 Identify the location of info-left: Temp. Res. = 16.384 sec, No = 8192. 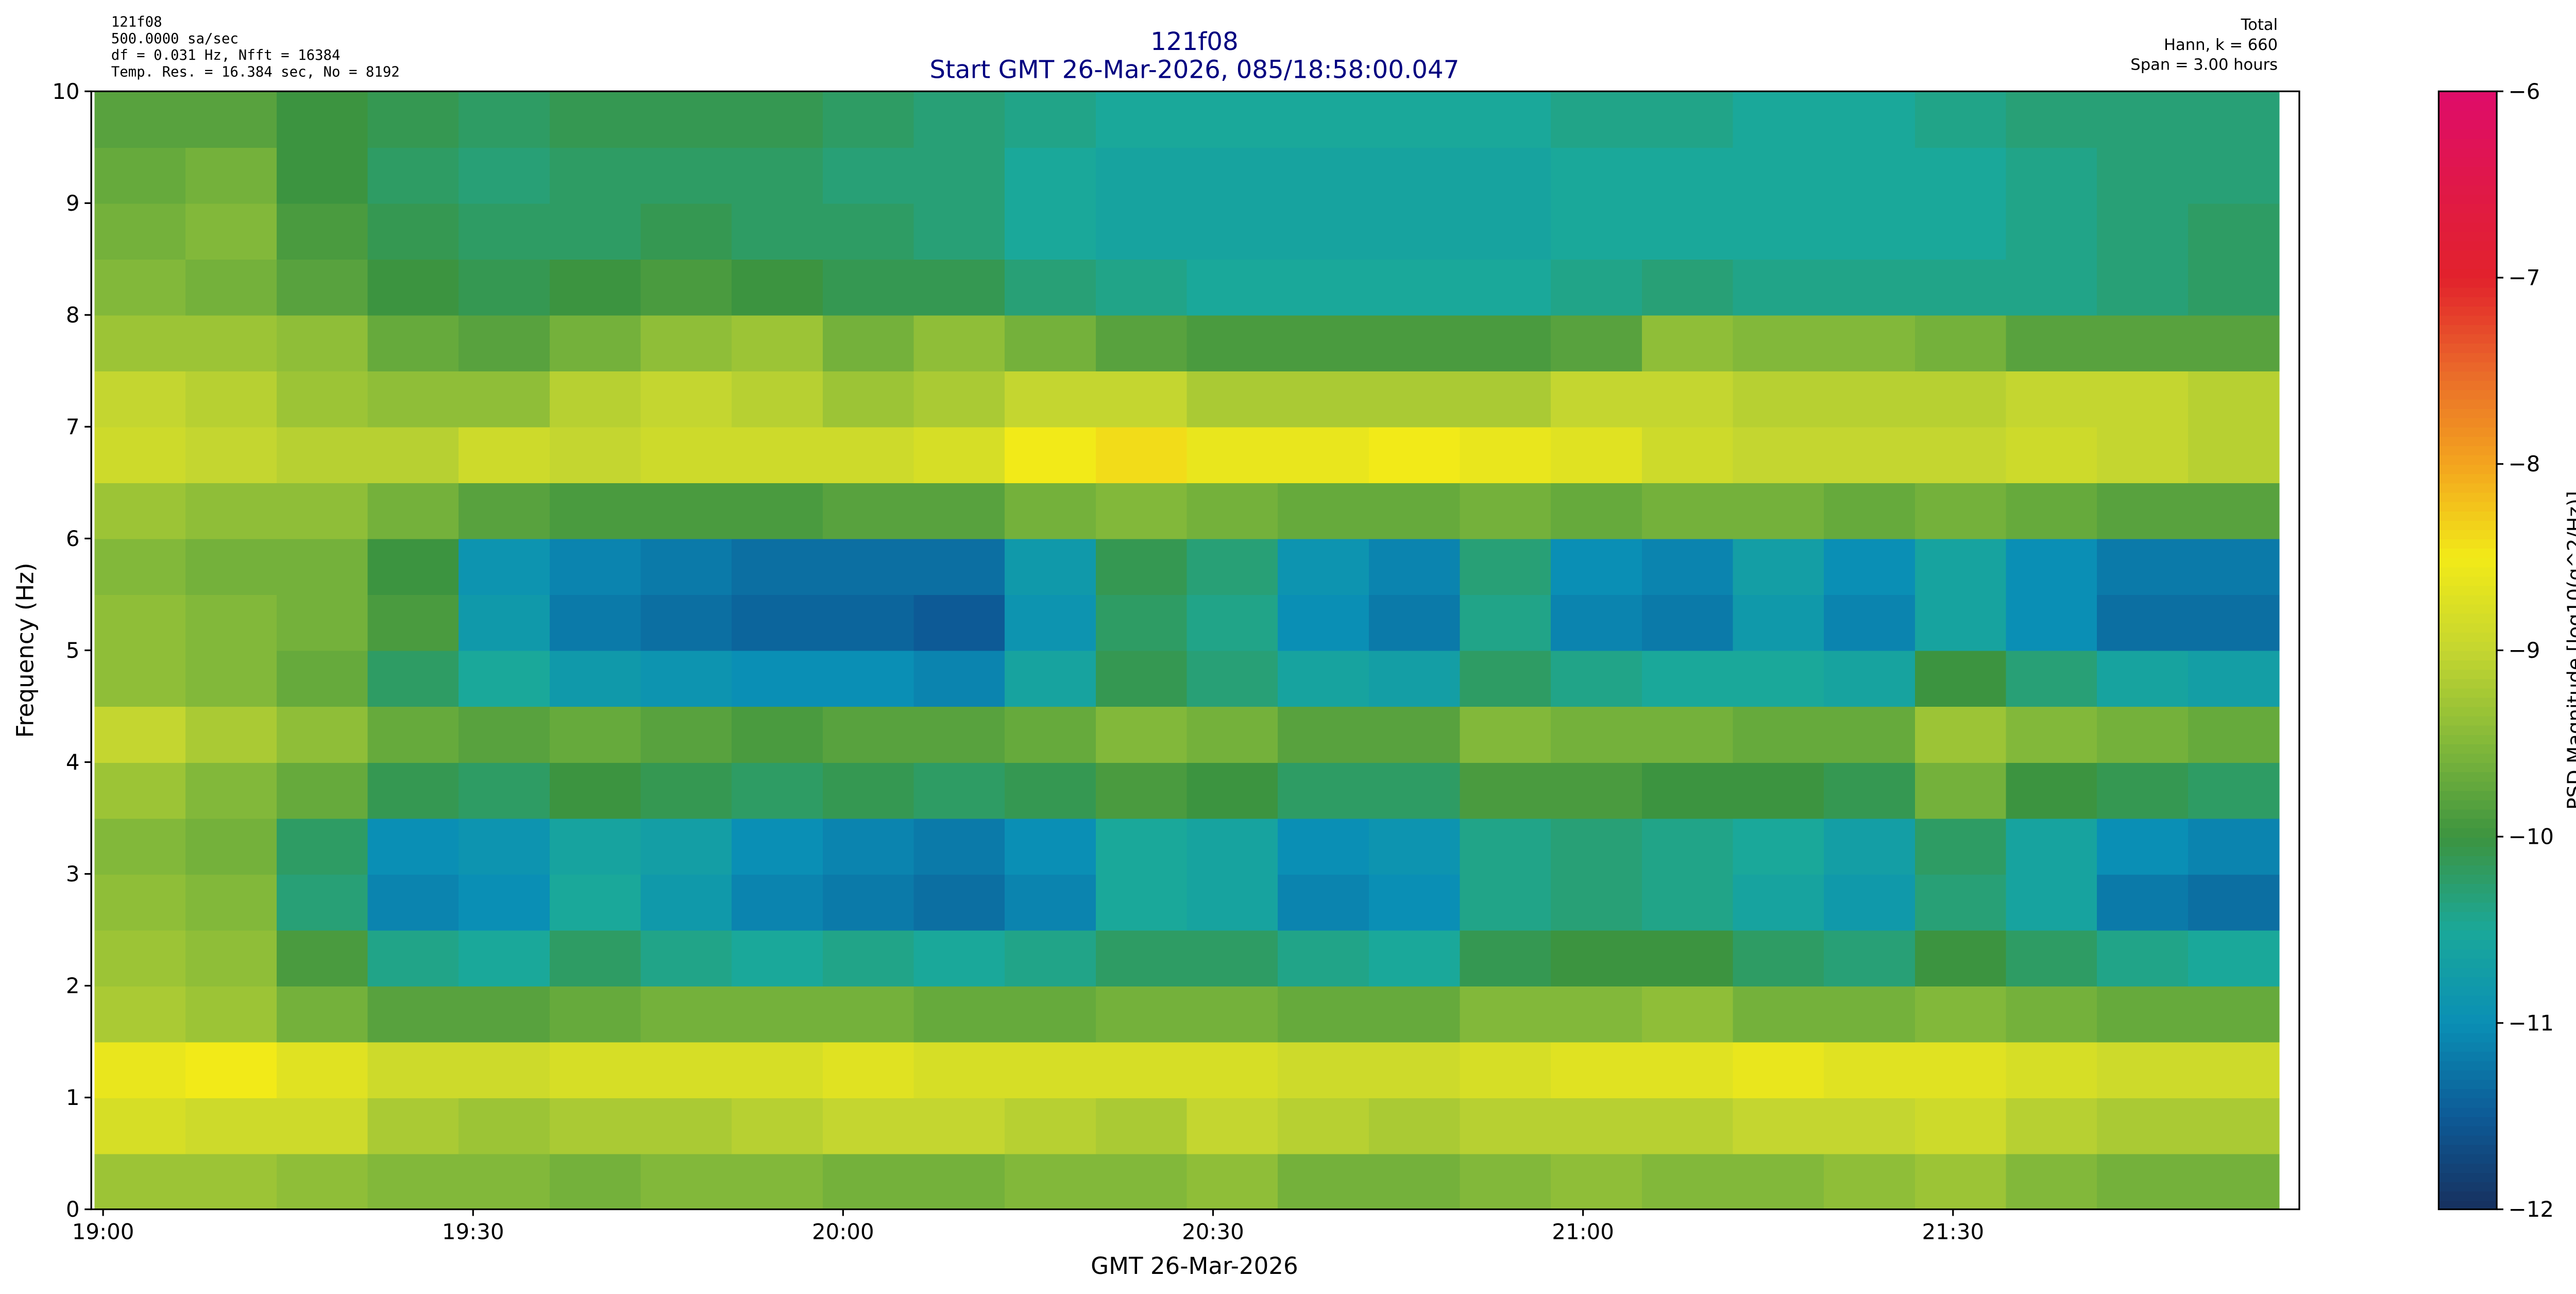
(255, 72).